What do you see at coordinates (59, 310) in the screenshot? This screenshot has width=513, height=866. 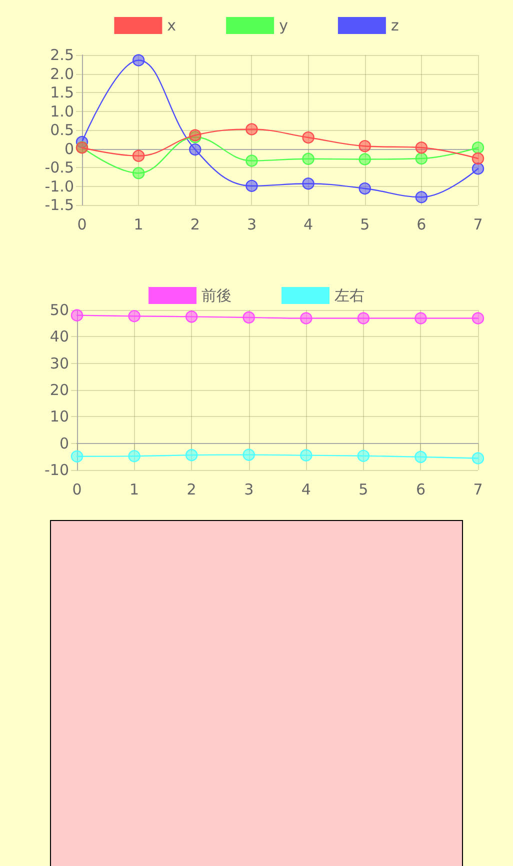 I see `y-tick-label: 50` at bounding box center [59, 310].